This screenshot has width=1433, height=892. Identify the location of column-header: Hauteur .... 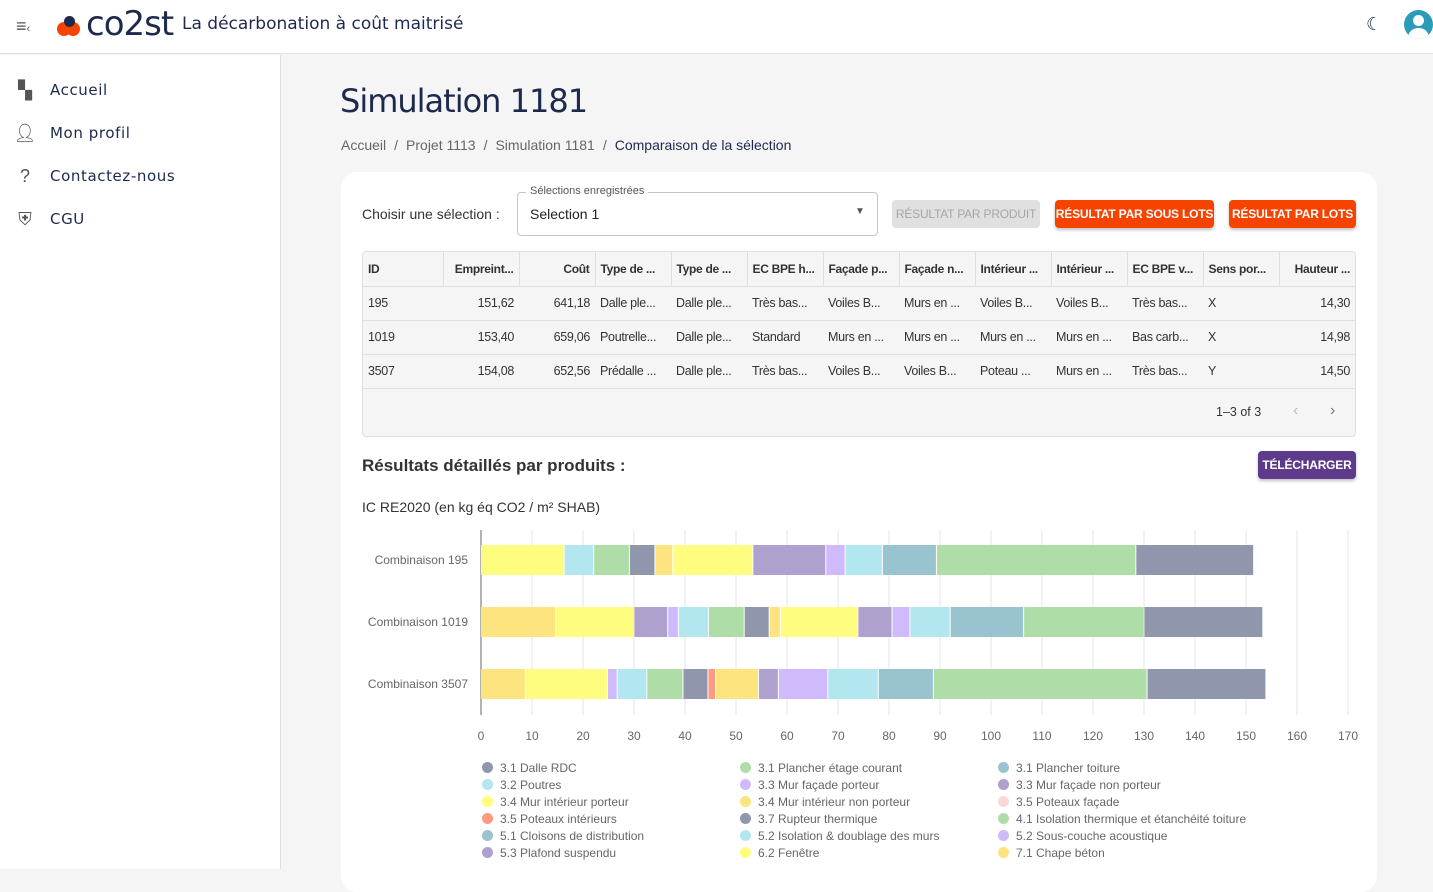
(1316, 269).